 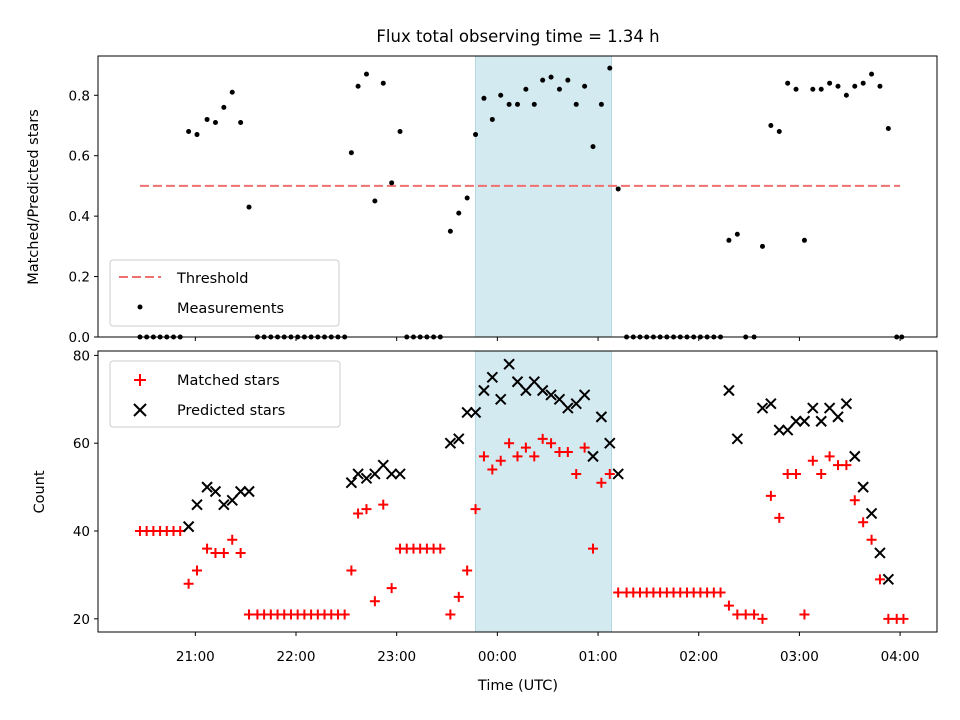 What do you see at coordinates (224, 293) in the screenshot?
I see `top-legend-box` at bounding box center [224, 293].